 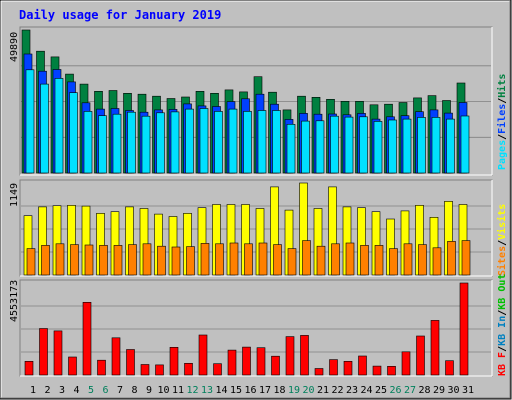 I want to click on x-tick-label: 5, so click(x=91, y=390).